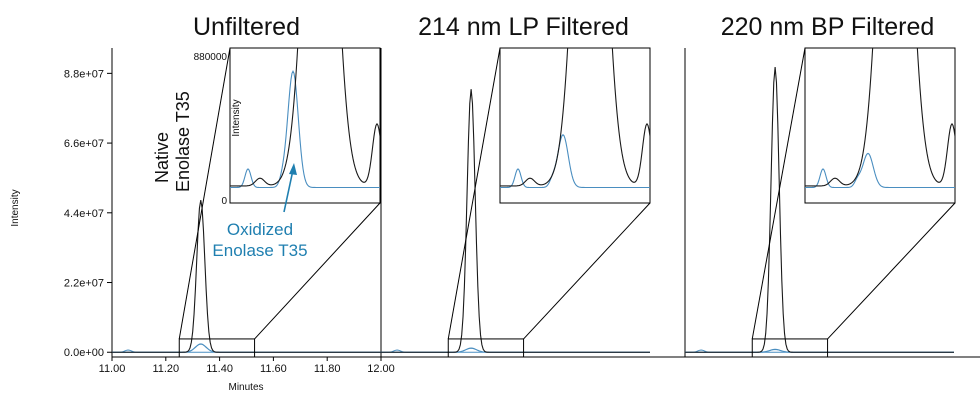  Describe the element at coordinates (828, 27) in the screenshot. I see `panel-title: 220 nm BP Filtered` at that location.